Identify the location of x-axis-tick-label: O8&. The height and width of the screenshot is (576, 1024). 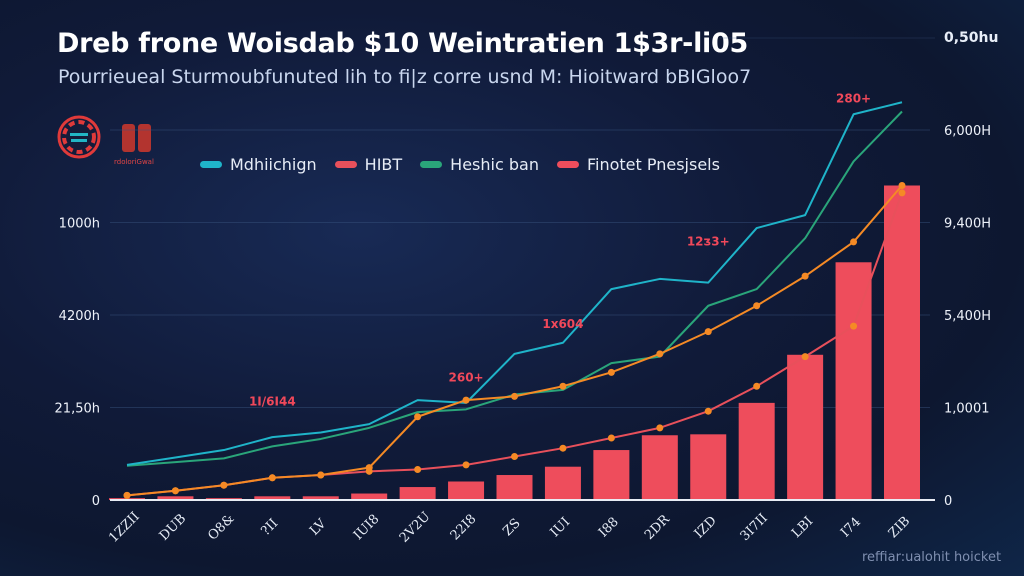
(221, 527).